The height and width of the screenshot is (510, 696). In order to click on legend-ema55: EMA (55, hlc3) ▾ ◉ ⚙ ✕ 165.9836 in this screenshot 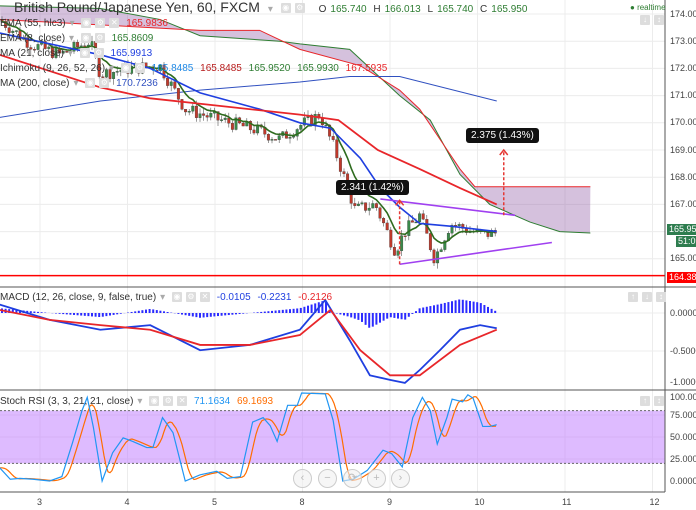, I will do `click(84, 23)`.